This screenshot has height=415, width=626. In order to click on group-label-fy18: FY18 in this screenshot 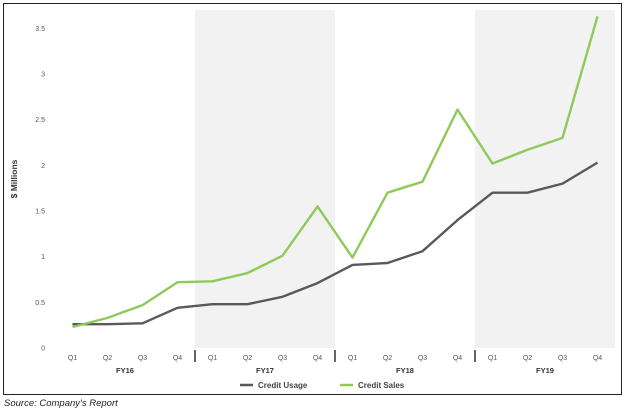, I will do `click(405, 370)`.